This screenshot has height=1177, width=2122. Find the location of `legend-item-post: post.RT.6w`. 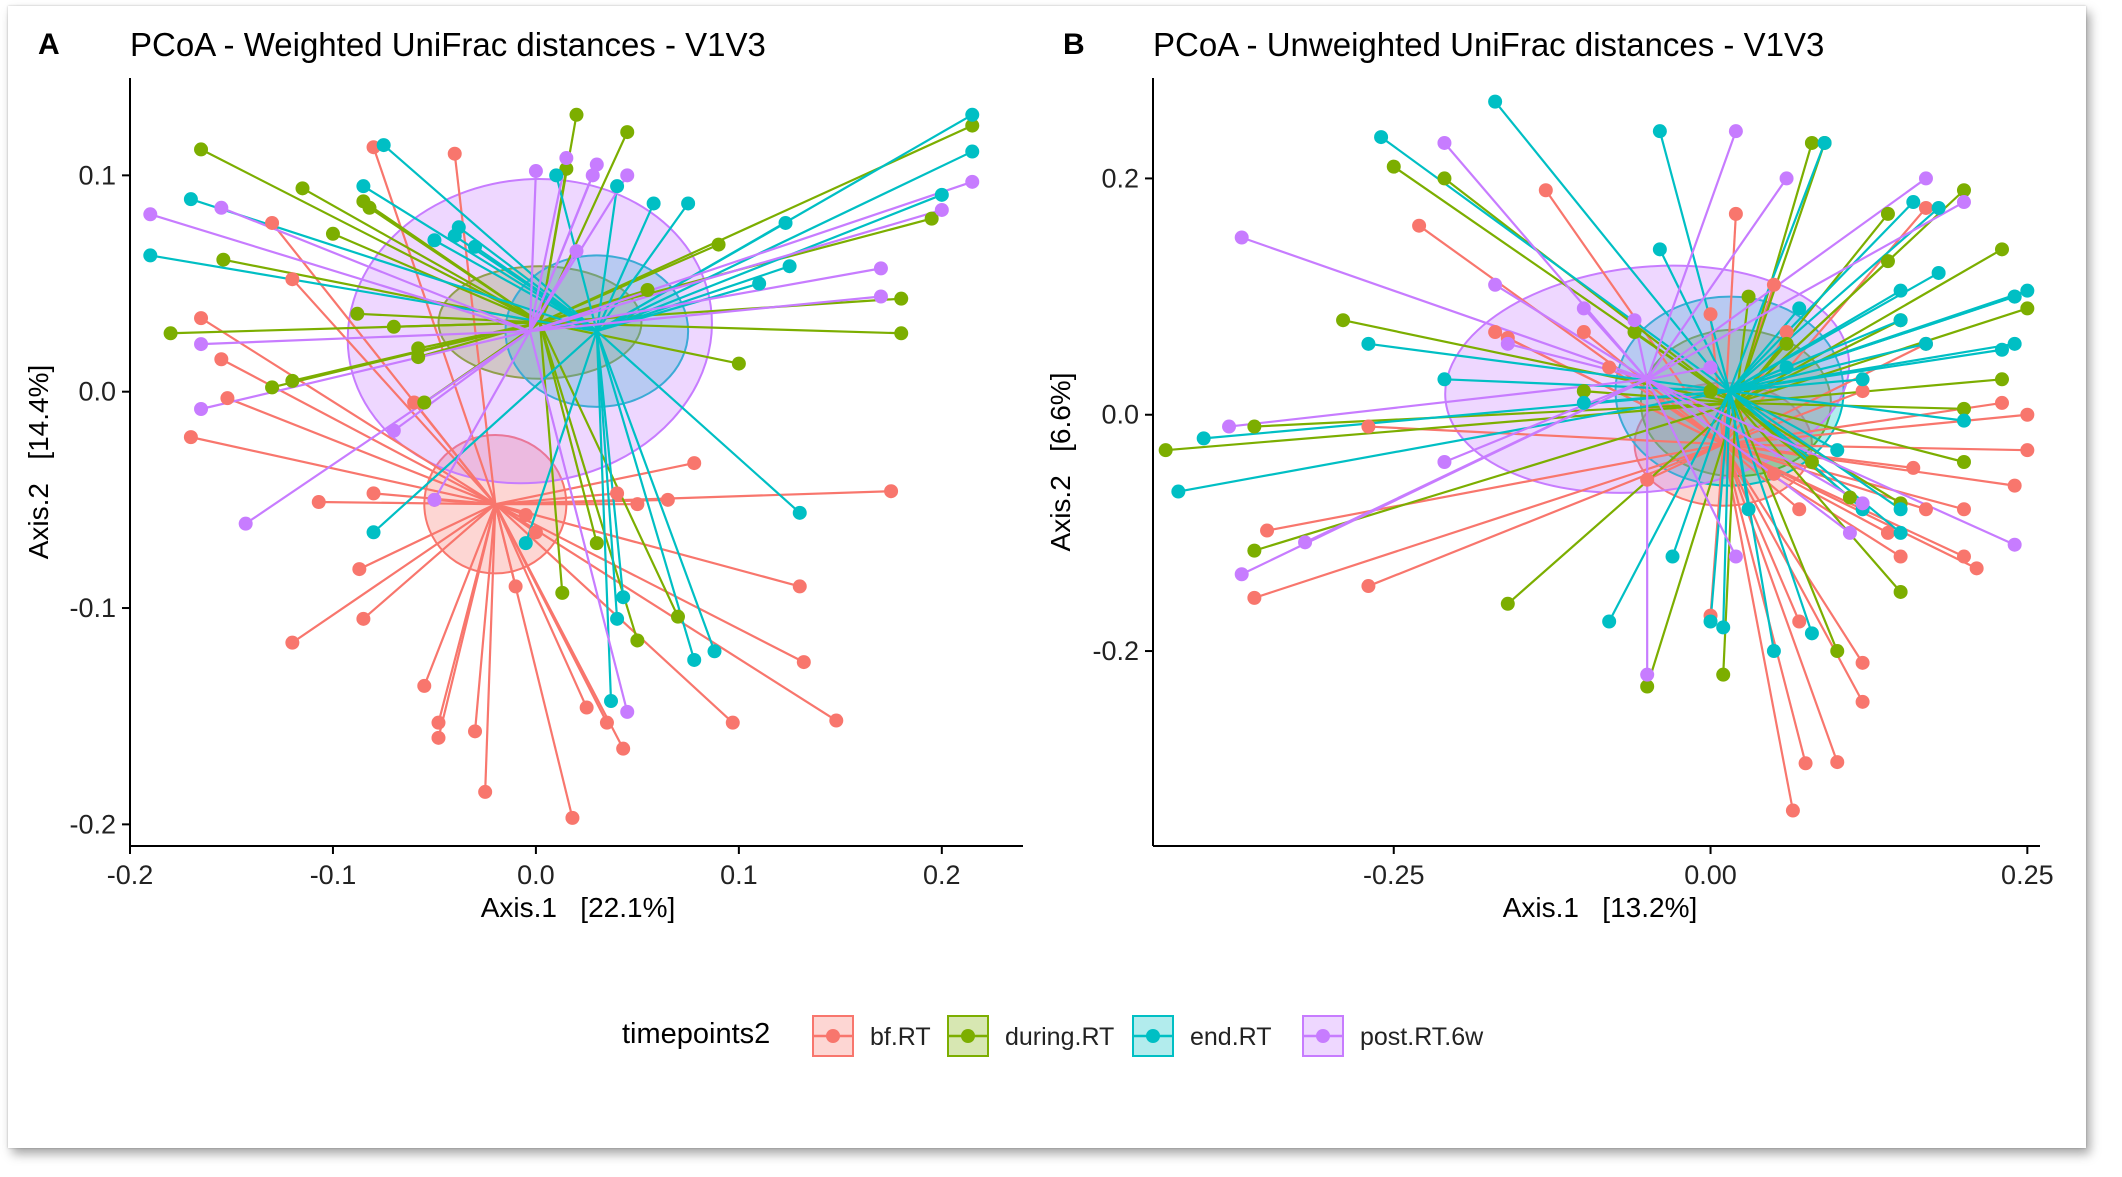

legend-item-post: post.RT.6w is located at coordinates (1393, 1036).